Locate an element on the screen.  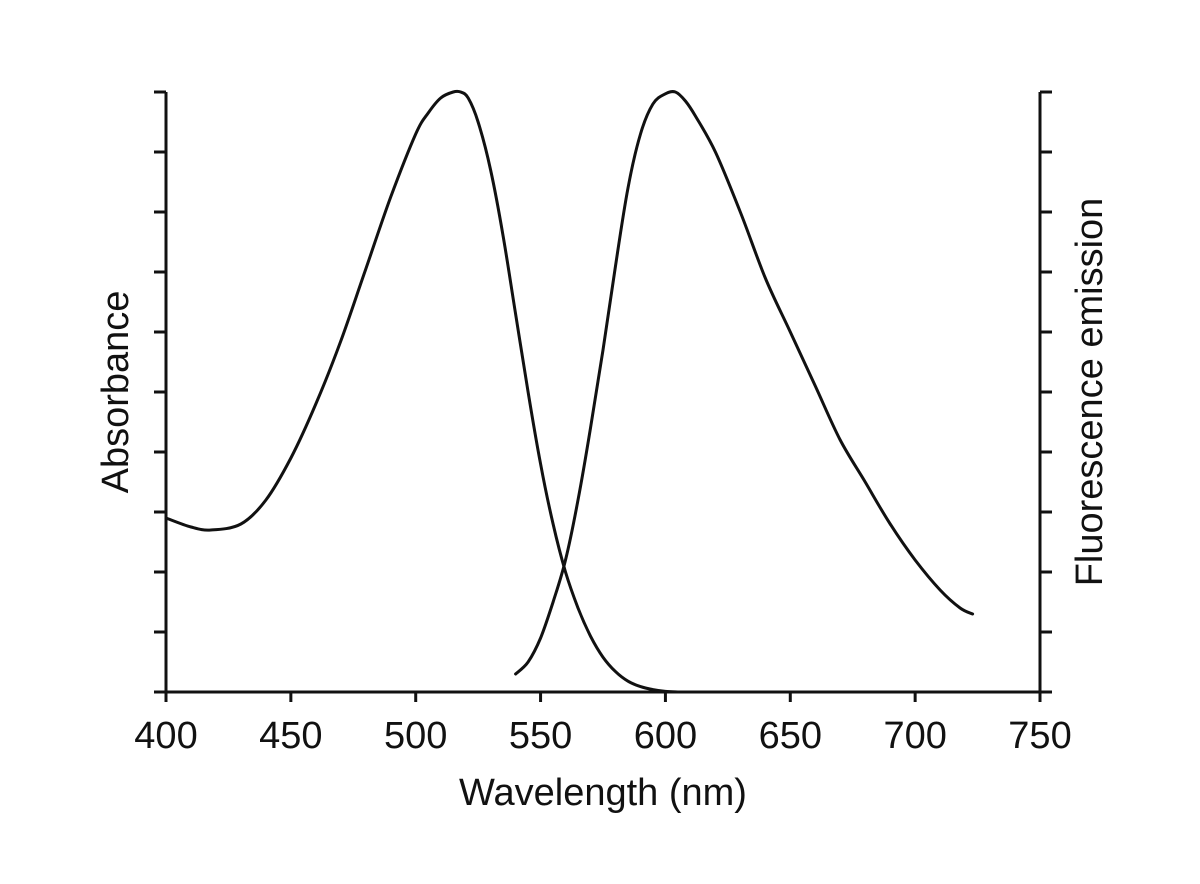
x-tick-label: 500 is located at coordinates (415, 736).